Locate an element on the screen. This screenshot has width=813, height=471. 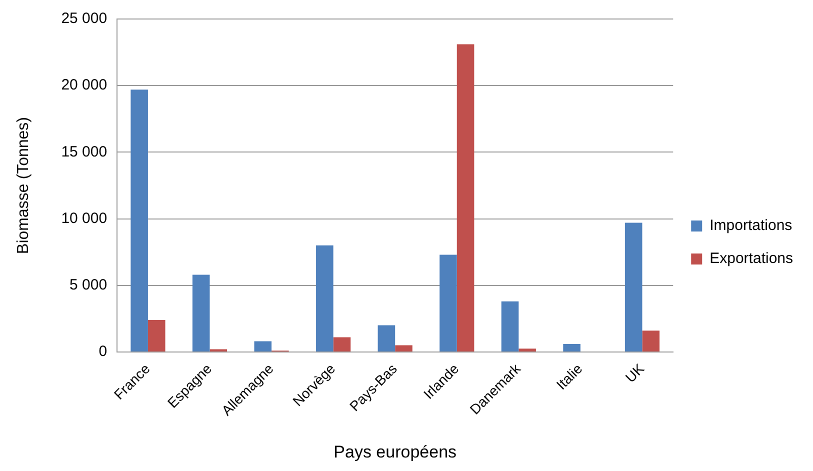
y-tick-label: 20 000 is located at coordinates (84, 85).